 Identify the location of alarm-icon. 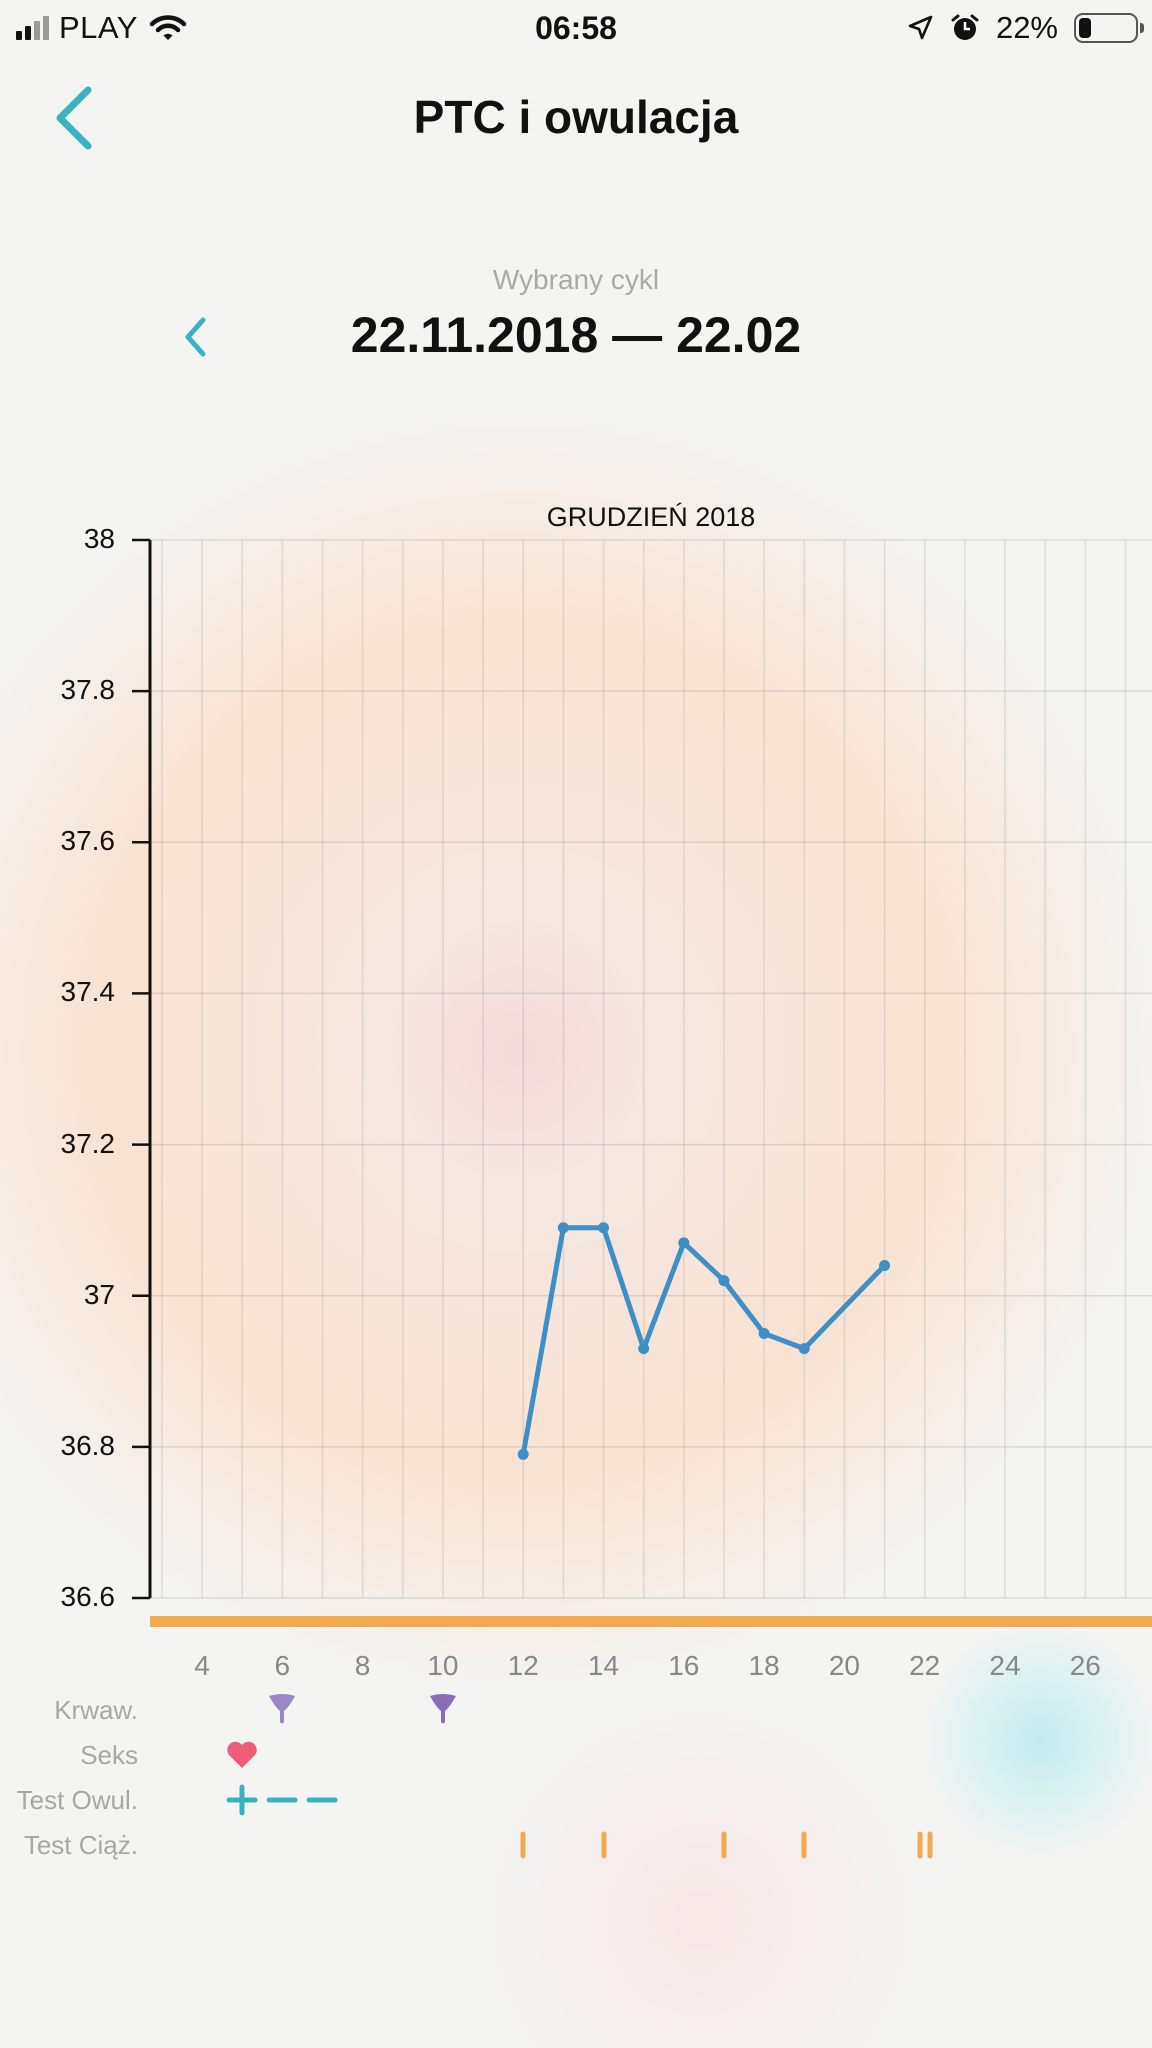
(965, 27).